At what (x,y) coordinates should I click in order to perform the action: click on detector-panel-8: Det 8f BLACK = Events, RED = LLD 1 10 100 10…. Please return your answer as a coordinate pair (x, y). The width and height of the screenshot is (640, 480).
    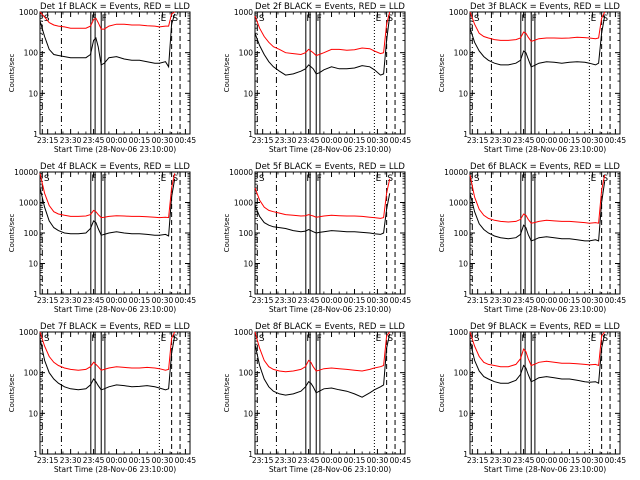
    Looking at the image, I should click on (317, 398).